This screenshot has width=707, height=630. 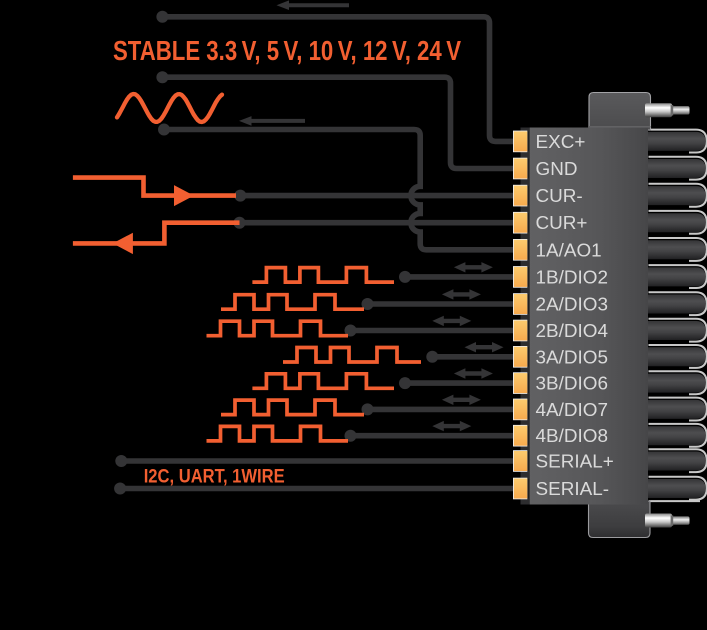 I want to click on svg-text:STABLE 3.3 V, 5 V, 10 V, 12 V,: STABLE 3.3 V, 5 V, 10 V, 12 V, 24 V, so click(x=287, y=50).